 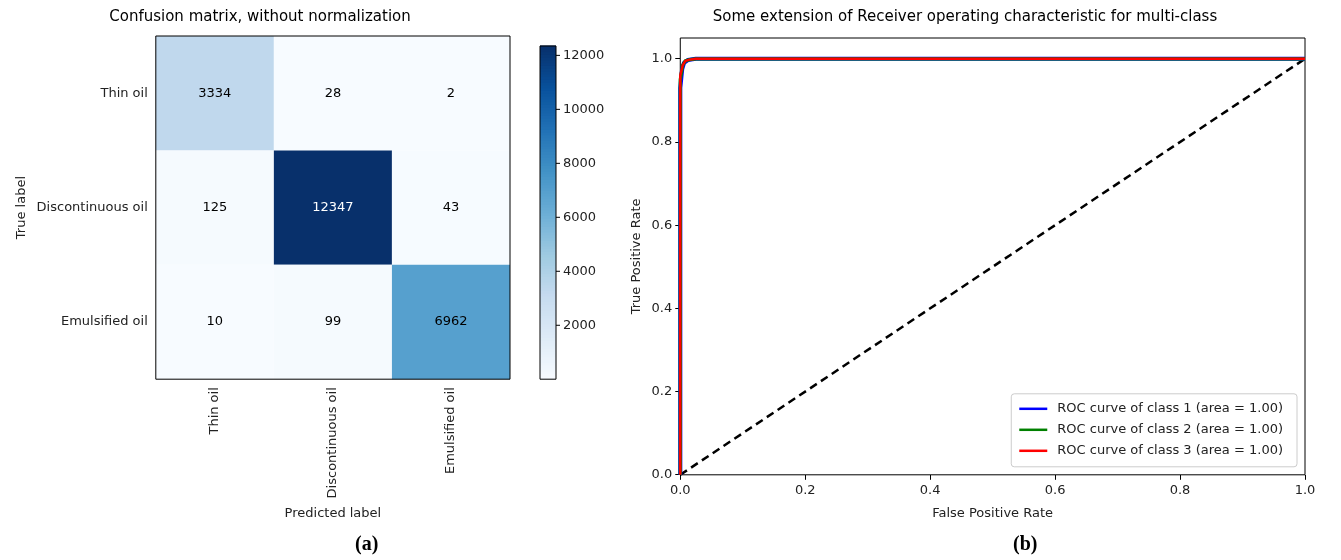 I want to click on x-tick-label: 0.6, so click(x=1055, y=489).